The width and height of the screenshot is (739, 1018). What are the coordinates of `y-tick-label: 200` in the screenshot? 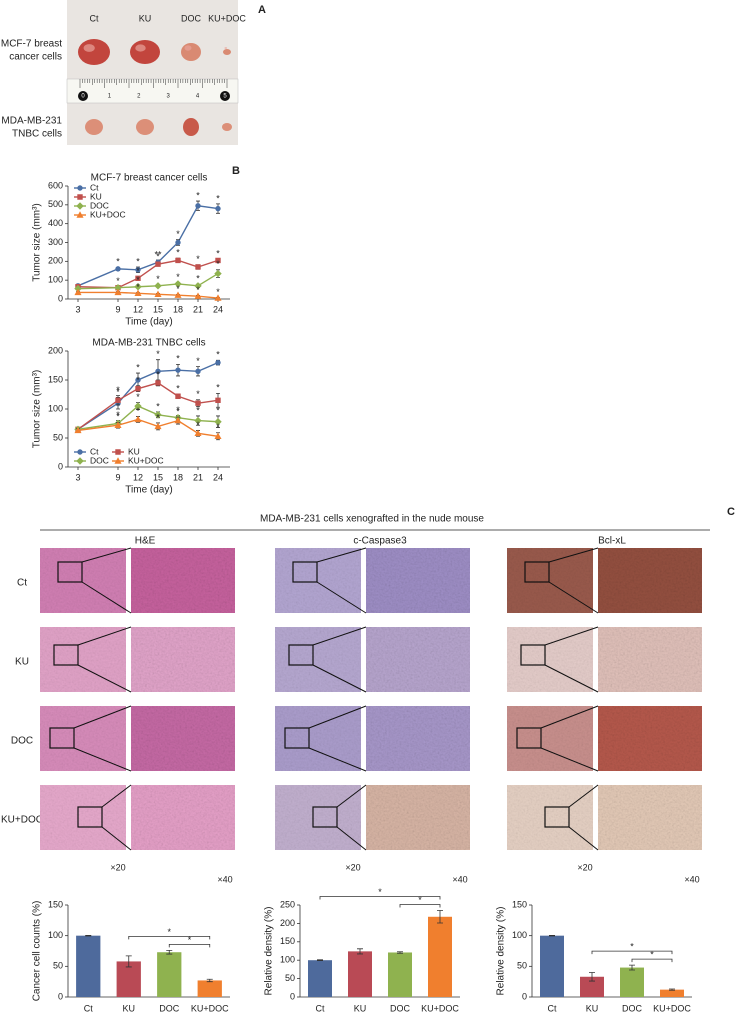 It's located at (55, 350).